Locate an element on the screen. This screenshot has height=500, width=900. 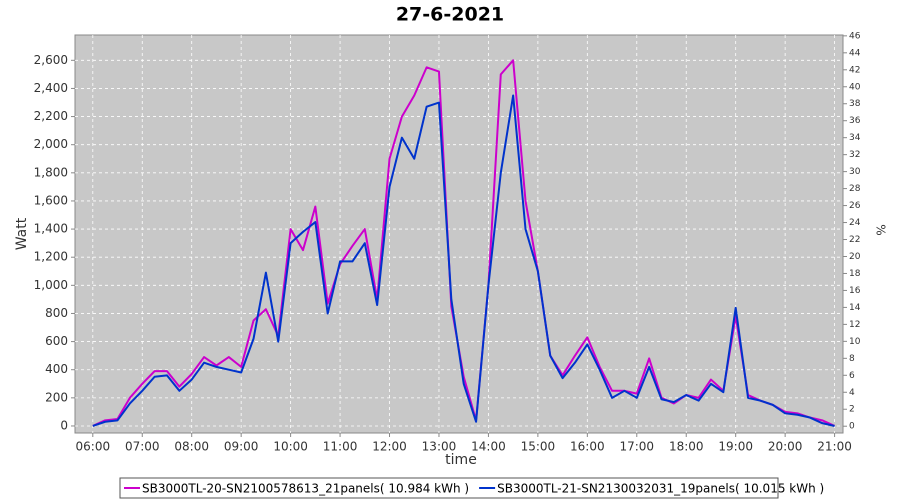
x-tick-label: 13:00 is located at coordinates (439, 447).